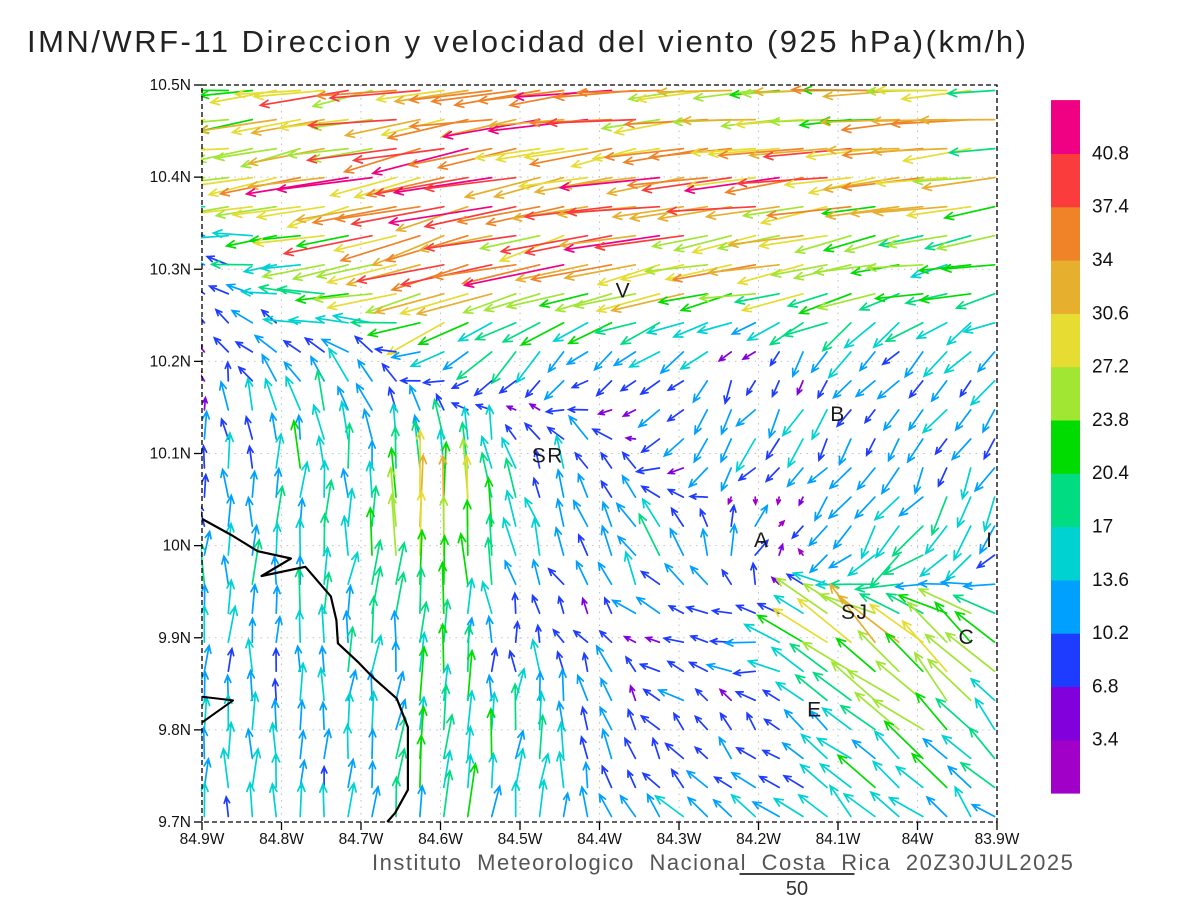 The height and width of the screenshot is (900, 1200). What do you see at coordinates (1110, 473) in the screenshot?
I see `colorbar-label: 20.4` at bounding box center [1110, 473].